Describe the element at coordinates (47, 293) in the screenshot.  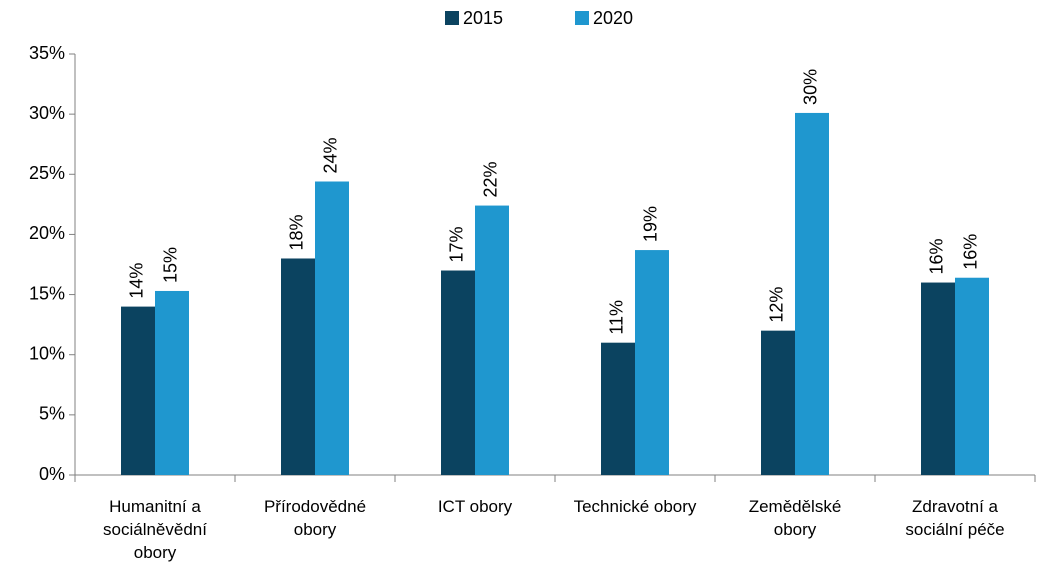
I see `y-tick-label: 15%` at that location.